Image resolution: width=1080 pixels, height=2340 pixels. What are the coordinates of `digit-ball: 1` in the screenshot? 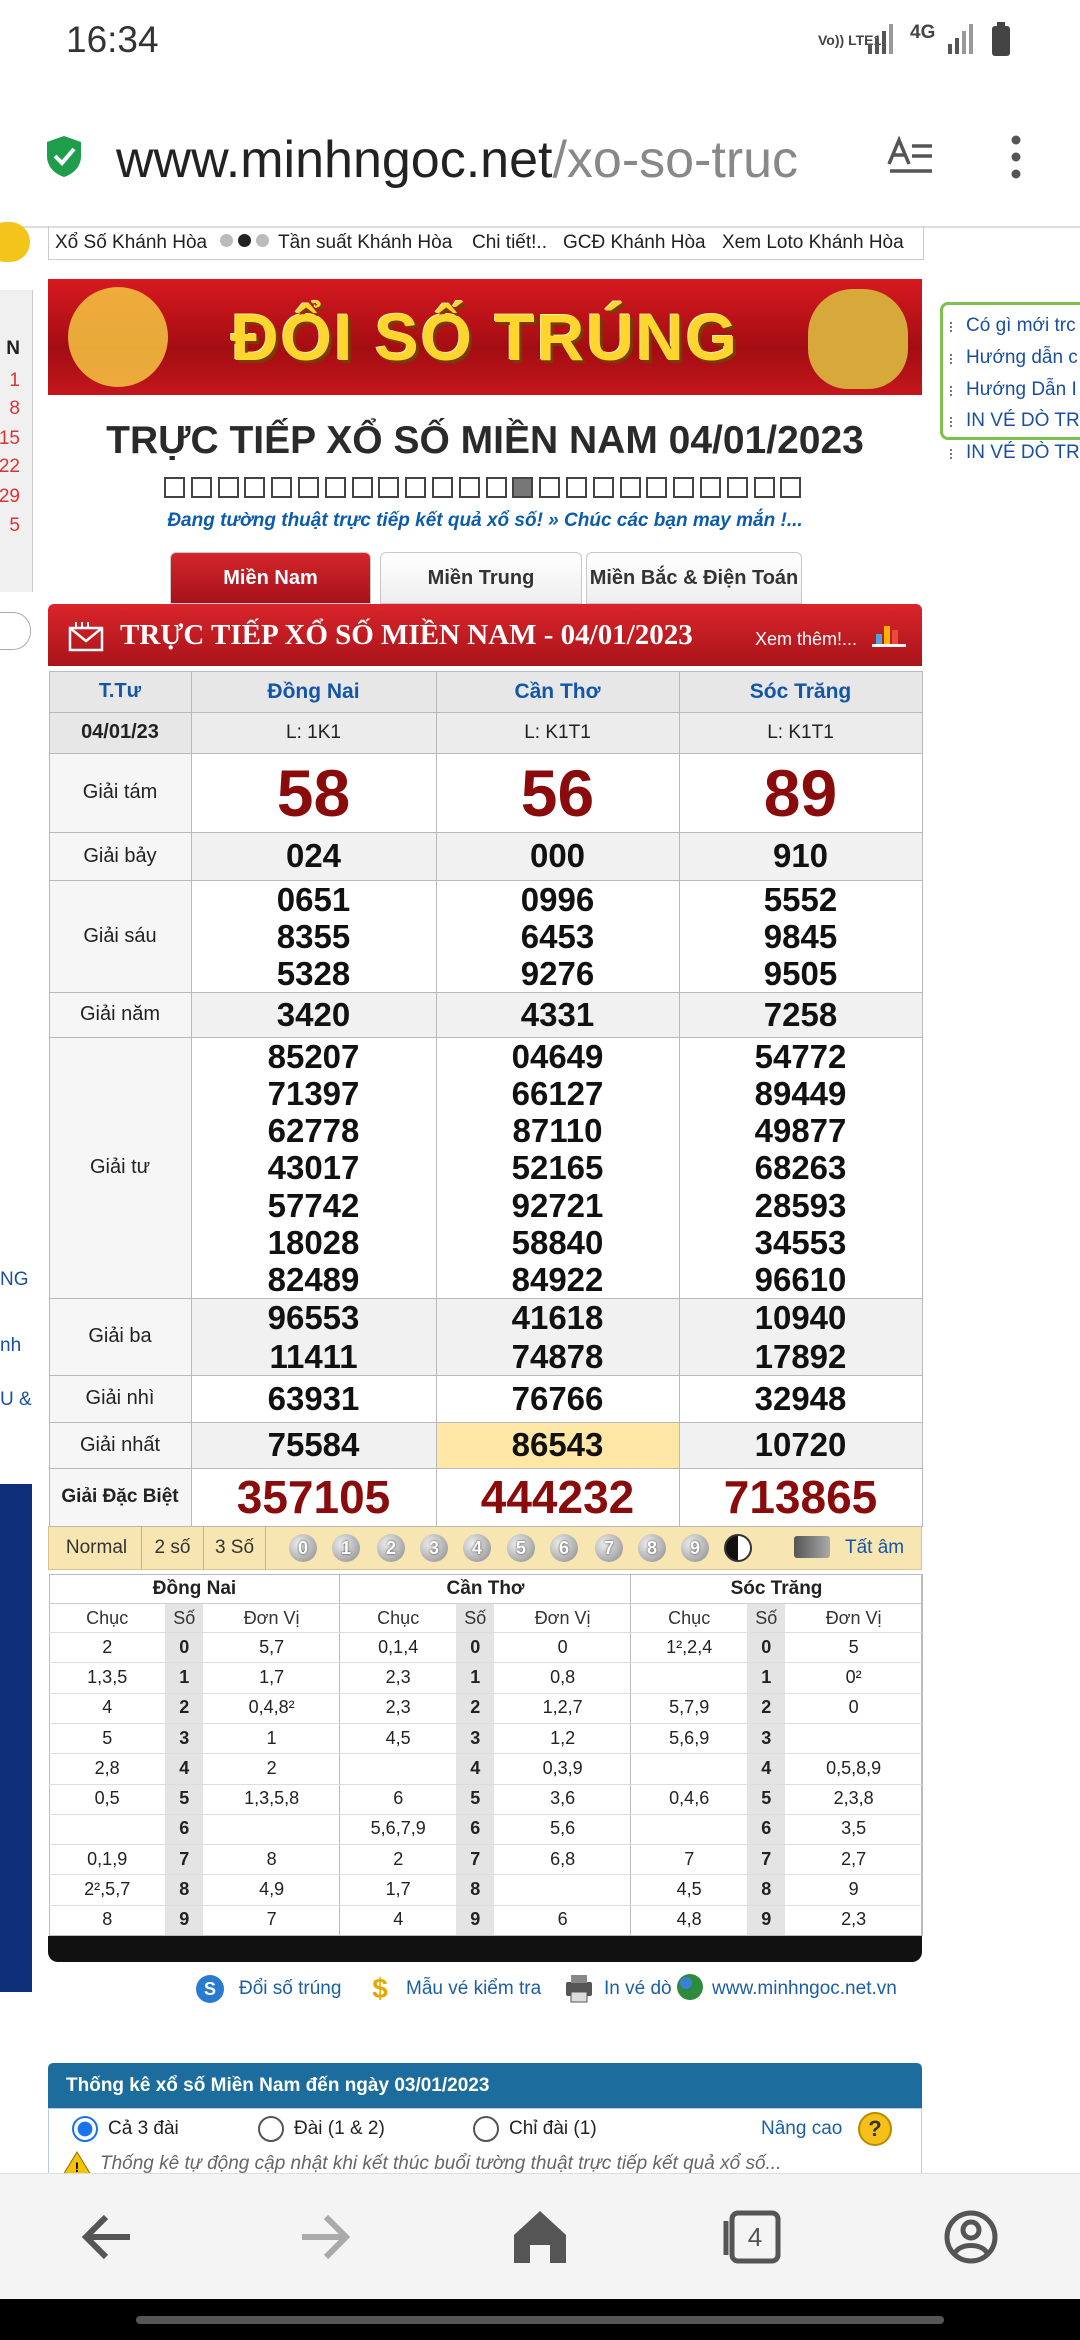 It's located at (346, 1548).